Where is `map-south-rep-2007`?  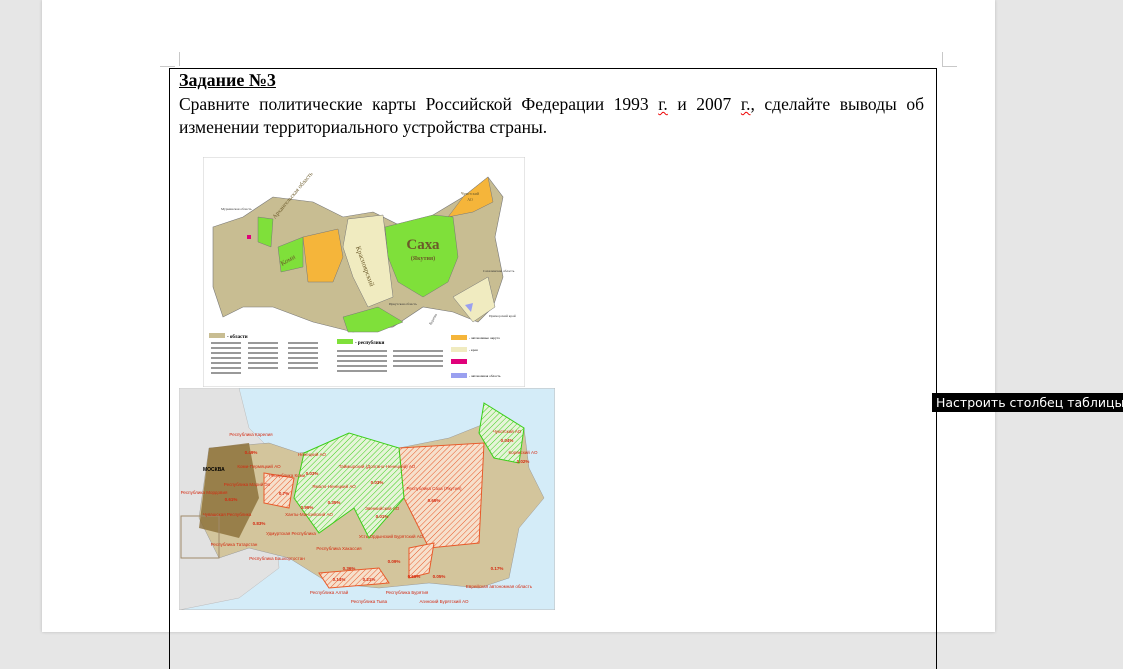
map-south-rep-2007 is located at coordinates (354, 578).